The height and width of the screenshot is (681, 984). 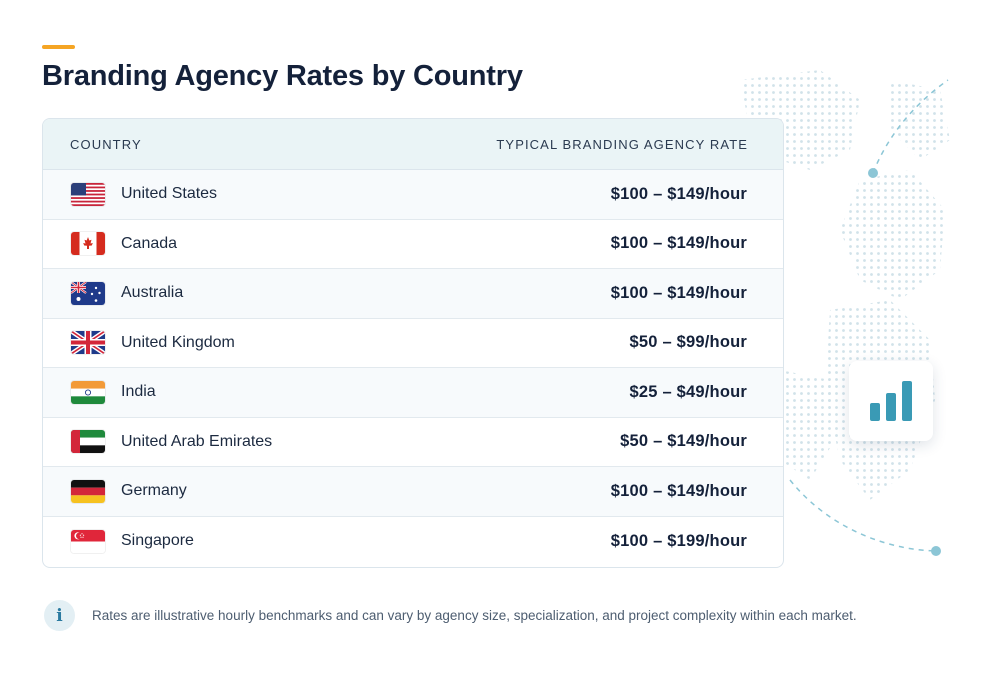 I want to click on table-row: United Arab Emirates $50 – $149/hour, so click(x=413, y=442).